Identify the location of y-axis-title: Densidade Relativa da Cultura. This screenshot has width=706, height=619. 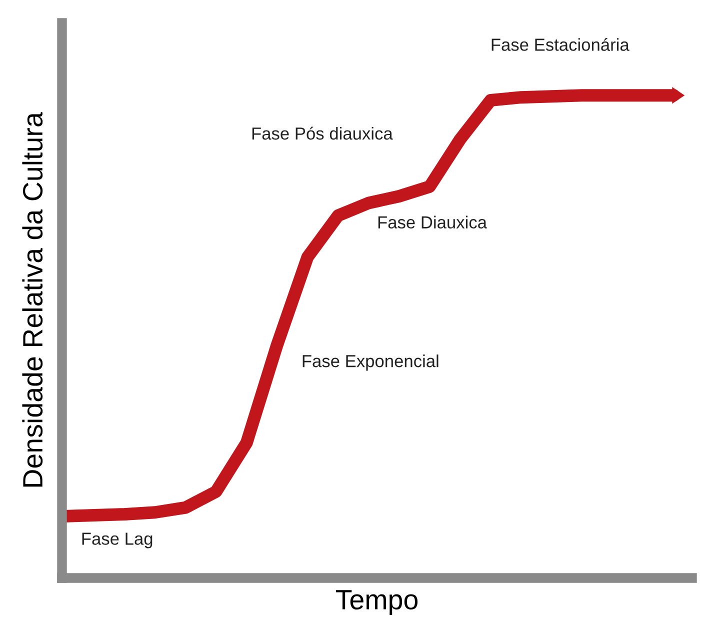
(32, 299).